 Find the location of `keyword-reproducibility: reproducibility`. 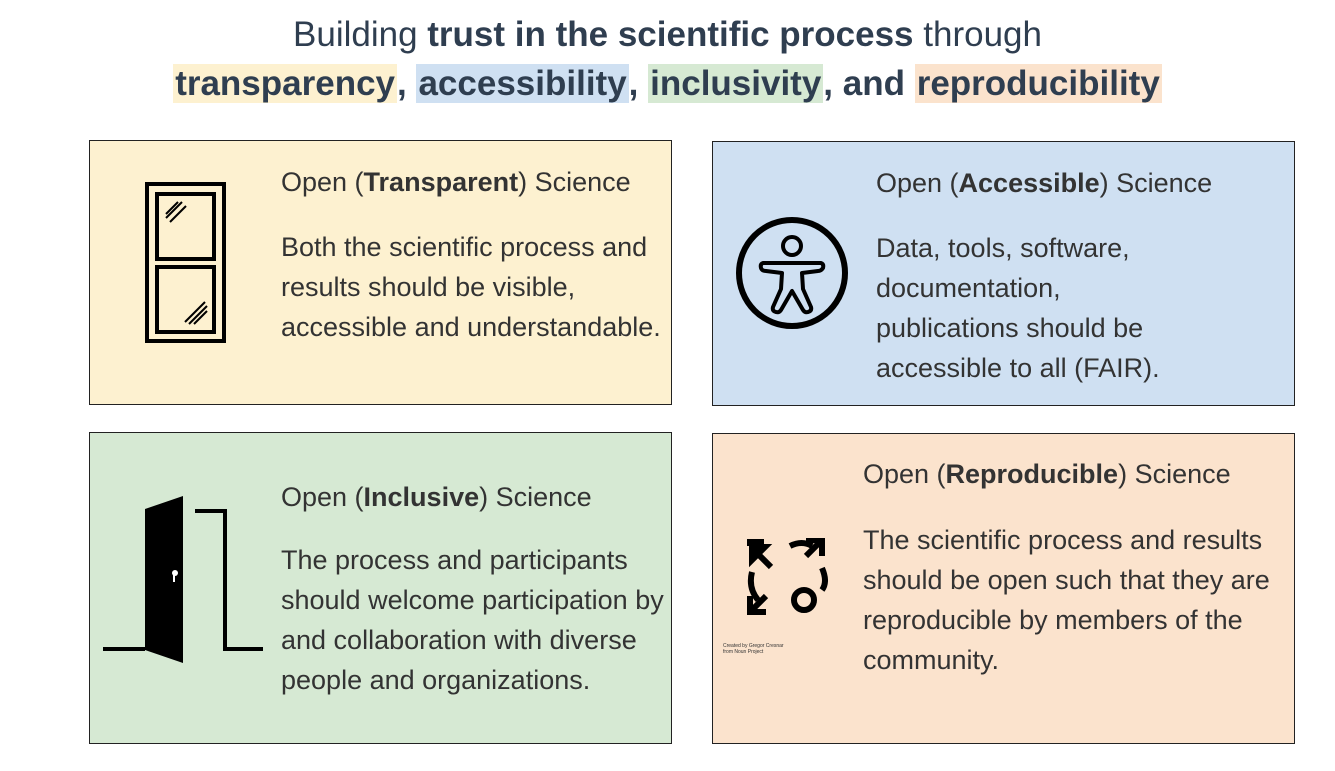

keyword-reproducibility: reproducibility is located at coordinates (1038, 83).